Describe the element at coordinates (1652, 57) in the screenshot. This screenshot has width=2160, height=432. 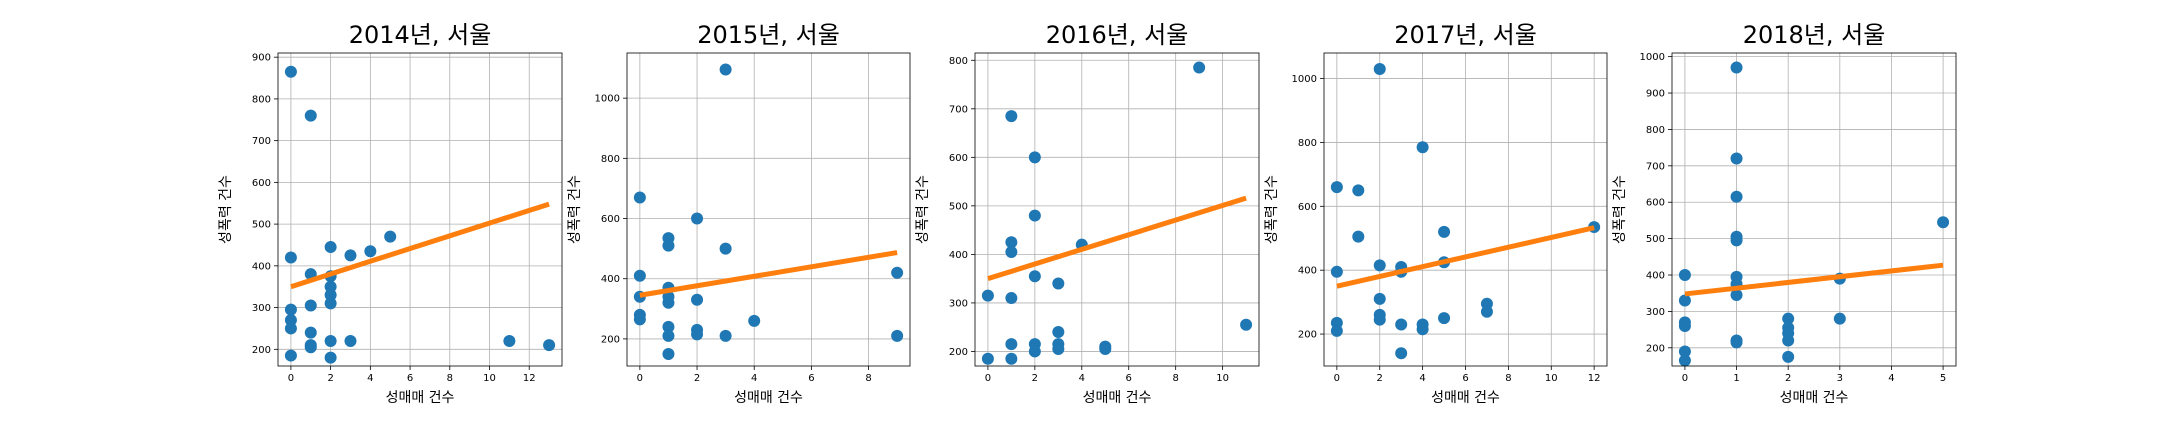
I see `y-tick-label: 1000` at that location.